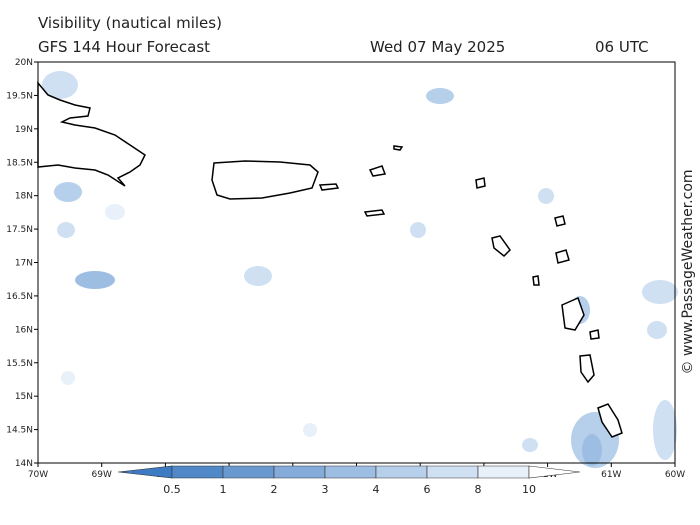 The height and width of the screenshot is (525, 700). I want to click on lat-label: 16.5N, so click(19, 297).